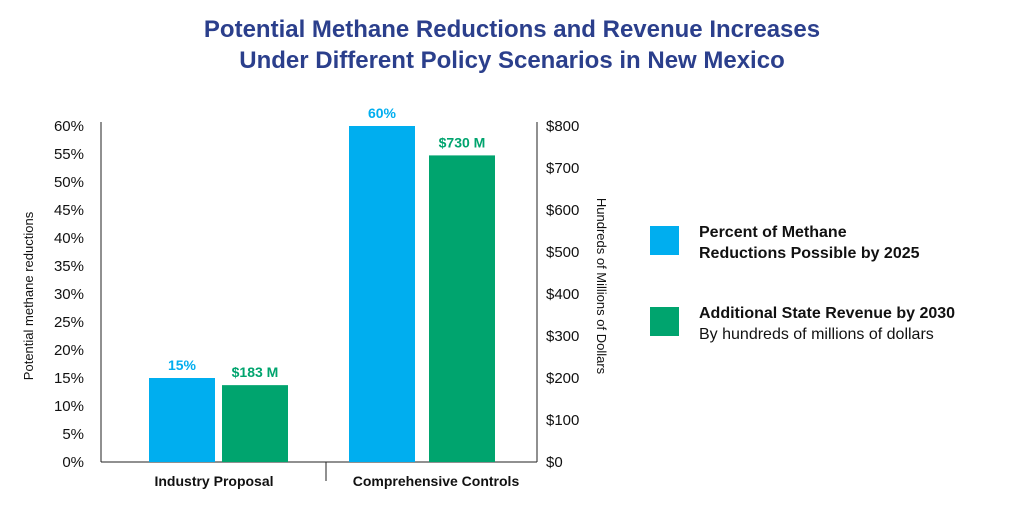 This screenshot has width=1024, height=512. Describe the element at coordinates (554, 462) in the screenshot. I see `y-right-tick-label: $0` at that location.